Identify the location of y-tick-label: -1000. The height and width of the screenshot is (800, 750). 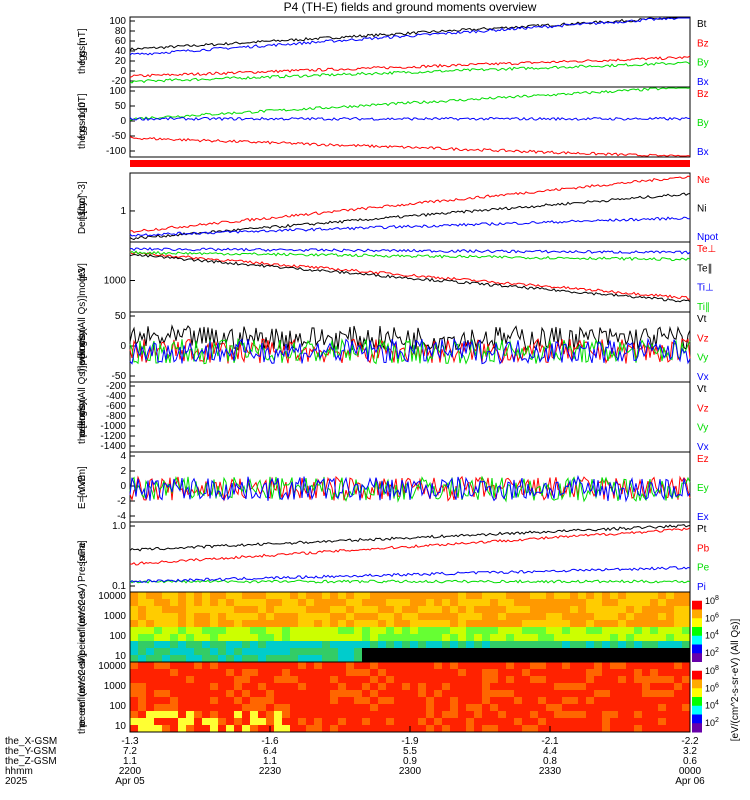
(113, 426).